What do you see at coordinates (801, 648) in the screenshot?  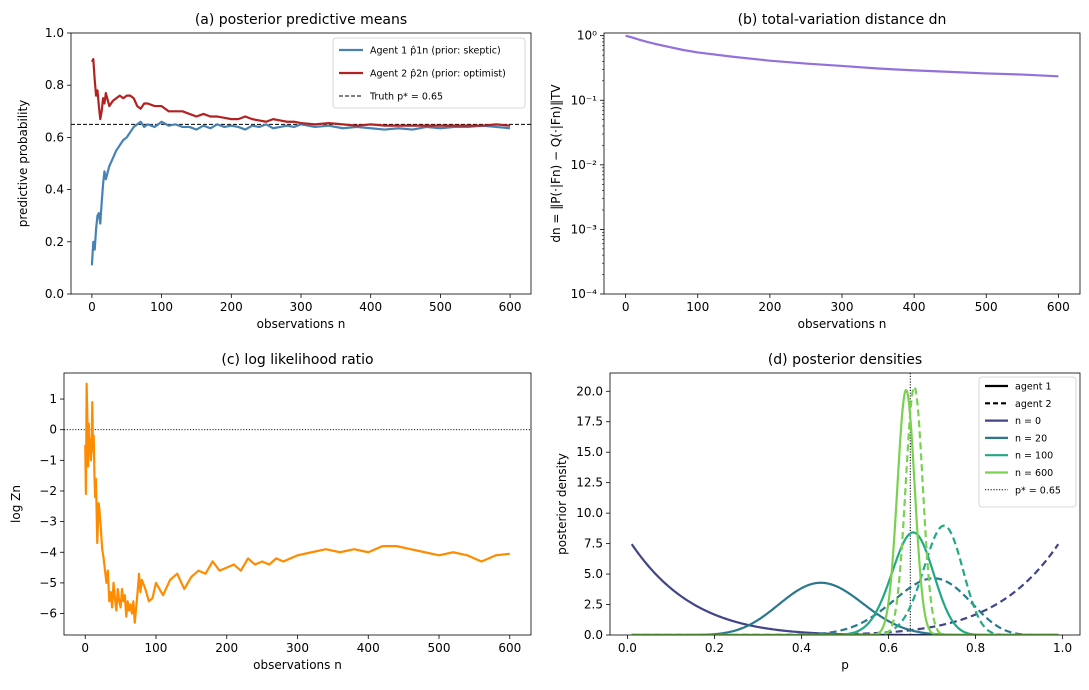 I see `x-tick-label: 0.4` at bounding box center [801, 648].